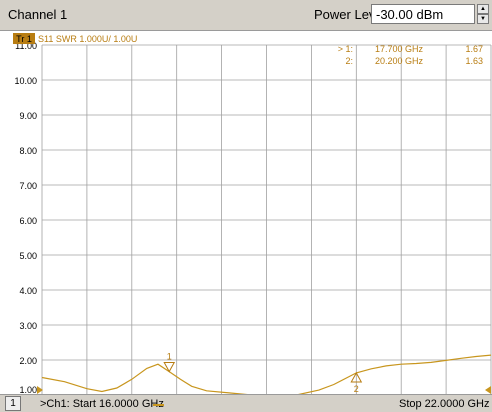  I want to click on channel-title-bar: Channel 1 Power Level ▲ ▼, so click(246, 15).